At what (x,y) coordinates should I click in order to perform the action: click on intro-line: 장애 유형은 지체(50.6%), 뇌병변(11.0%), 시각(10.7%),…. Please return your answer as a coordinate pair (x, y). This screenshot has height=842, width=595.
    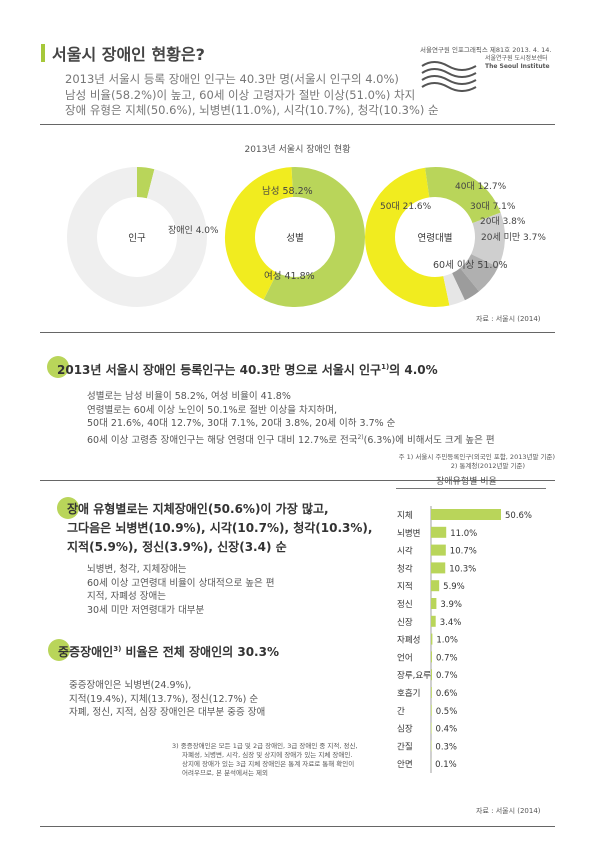
    Looking at the image, I should click on (252, 110).